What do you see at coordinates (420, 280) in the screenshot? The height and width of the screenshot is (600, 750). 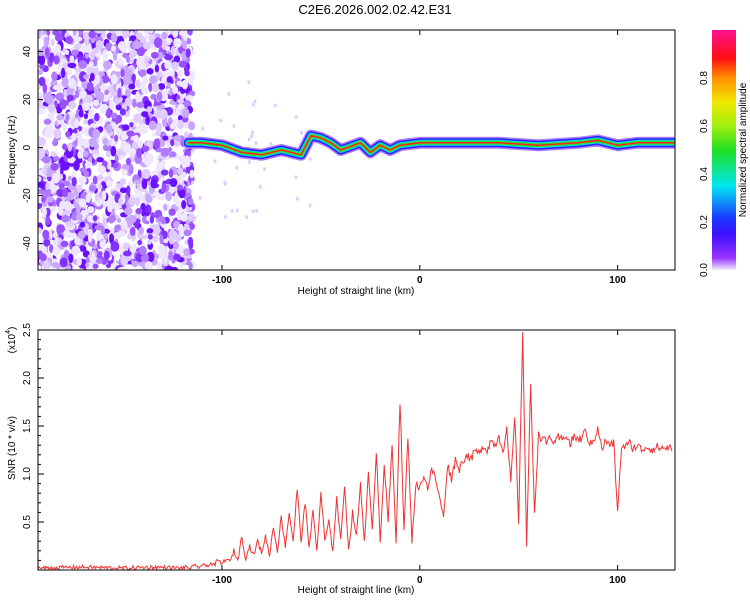 I see `x-tick-label: 0` at bounding box center [420, 280].